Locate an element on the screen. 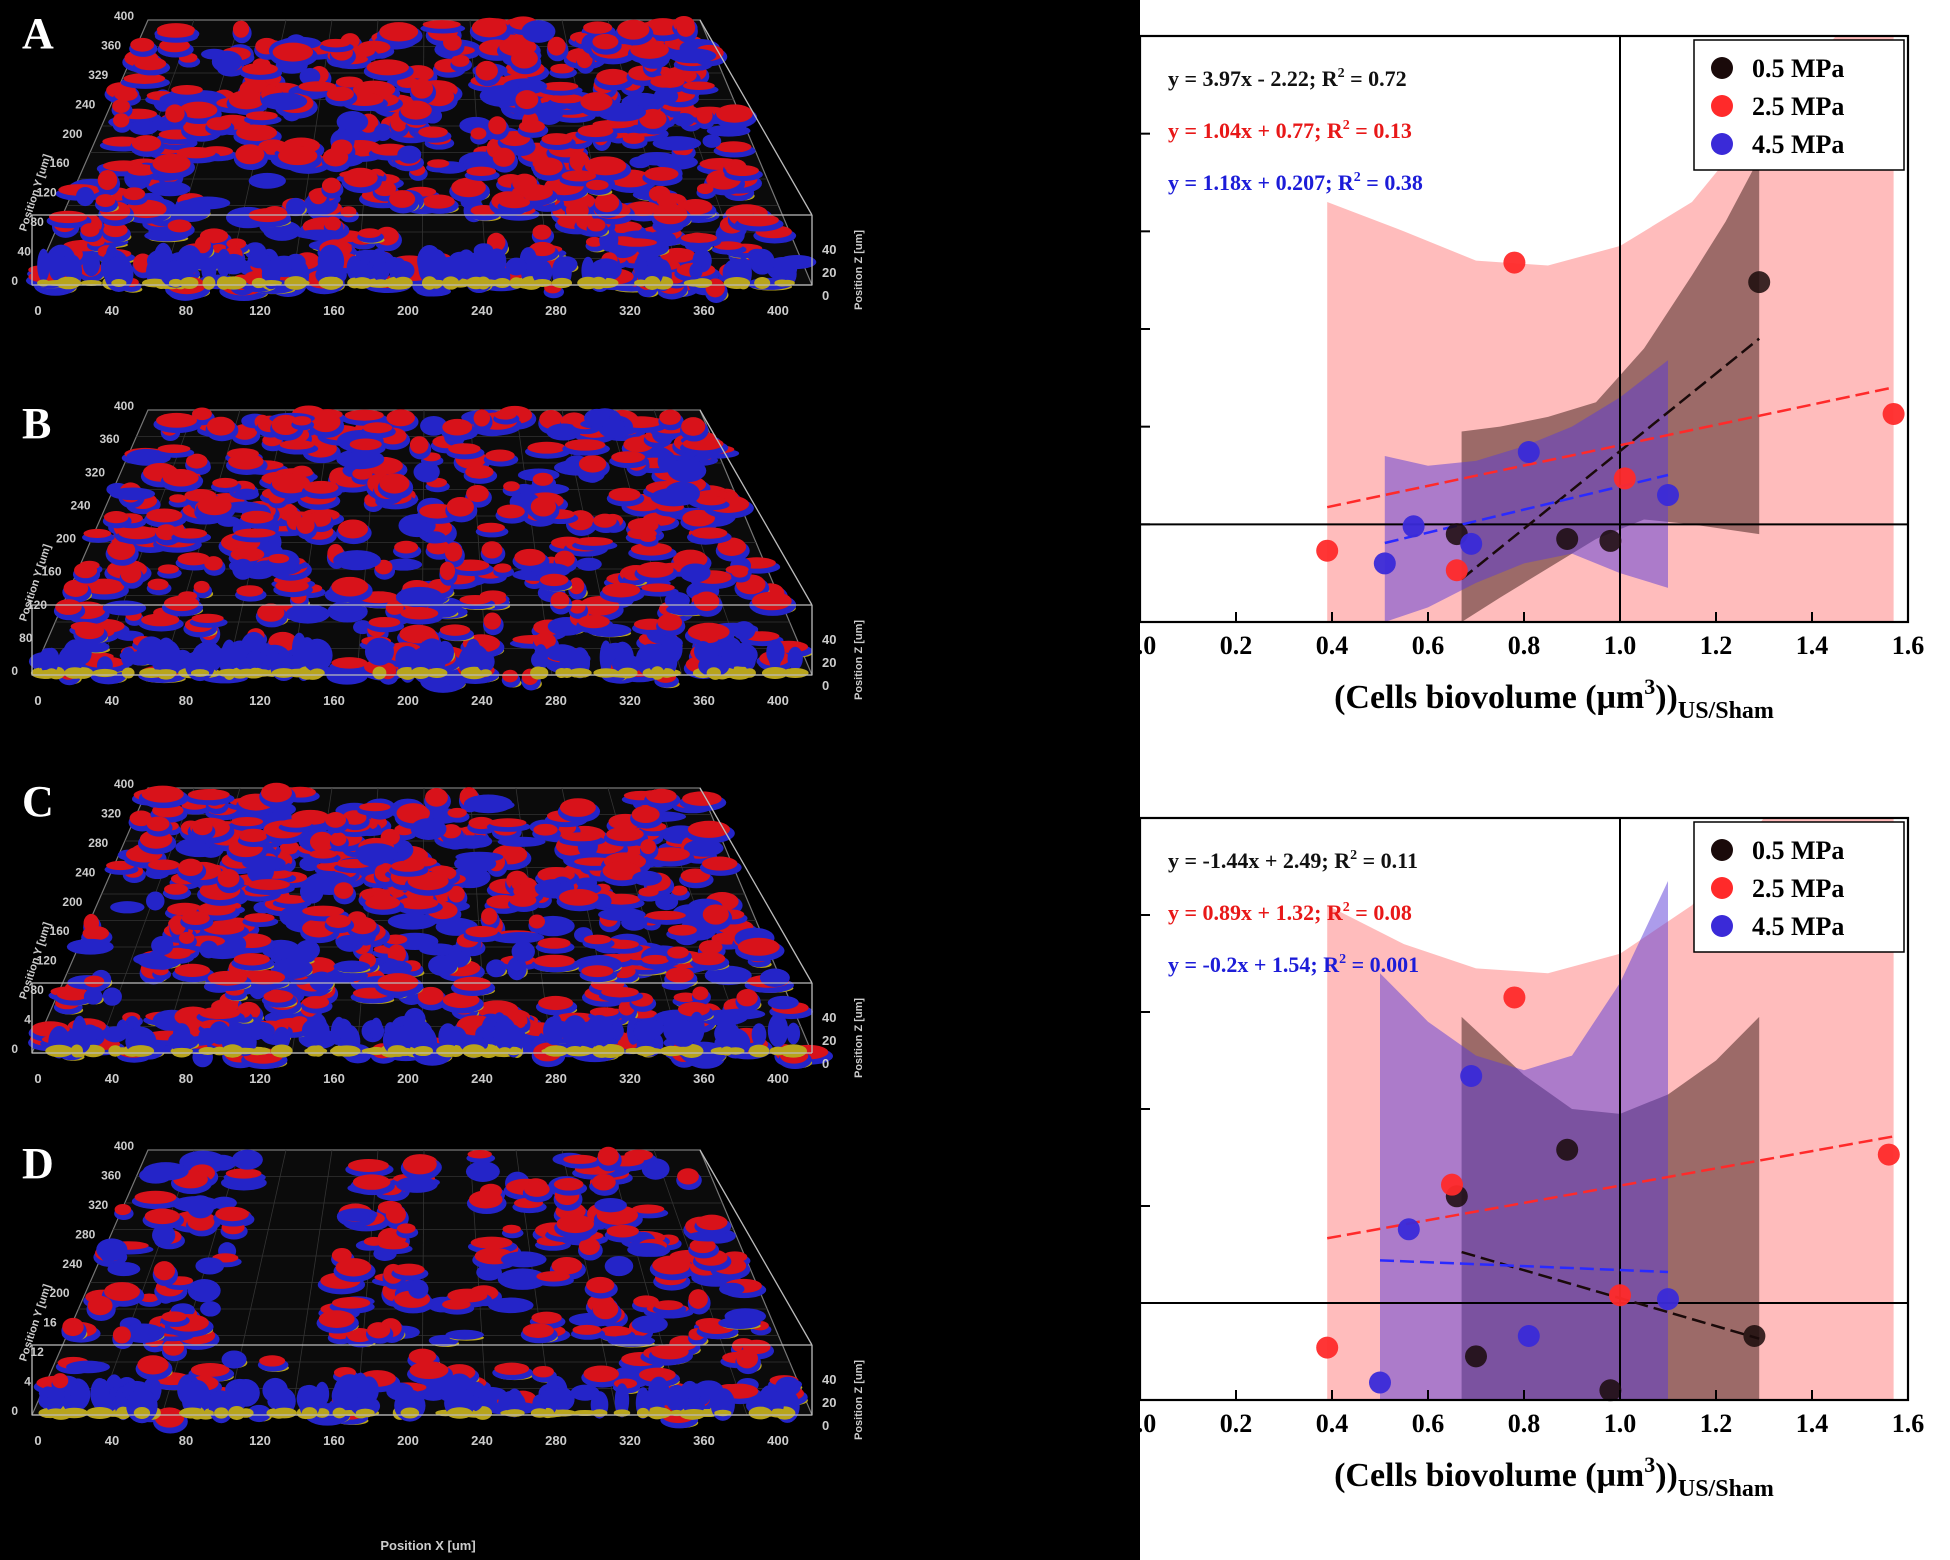 The width and height of the screenshot is (1950, 1560). equation-text: y = -1.44x + 2.49; R is located at coordinates (1259, 860).